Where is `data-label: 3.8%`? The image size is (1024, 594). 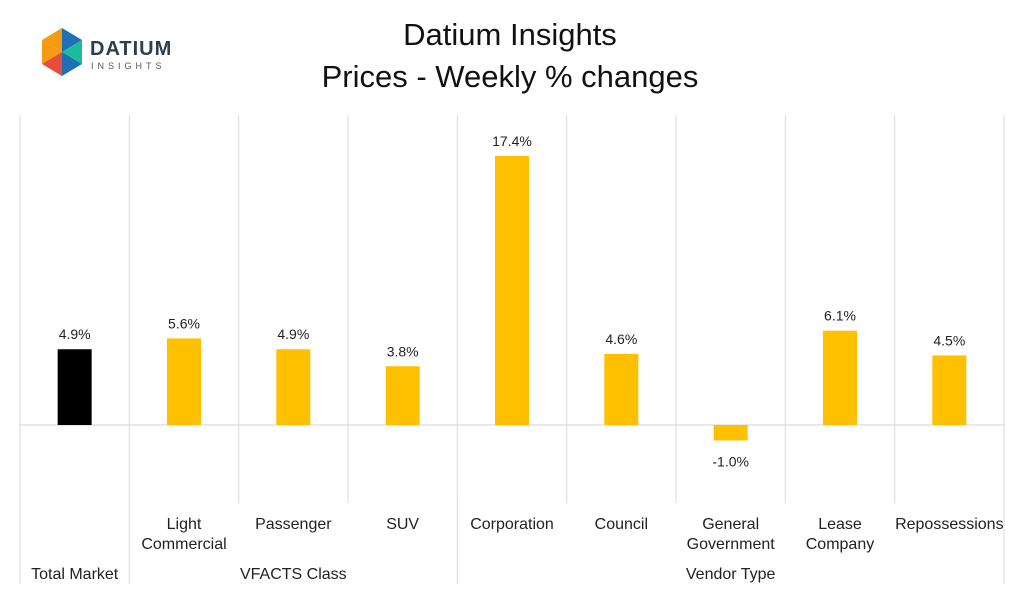
data-label: 3.8% is located at coordinates (403, 351).